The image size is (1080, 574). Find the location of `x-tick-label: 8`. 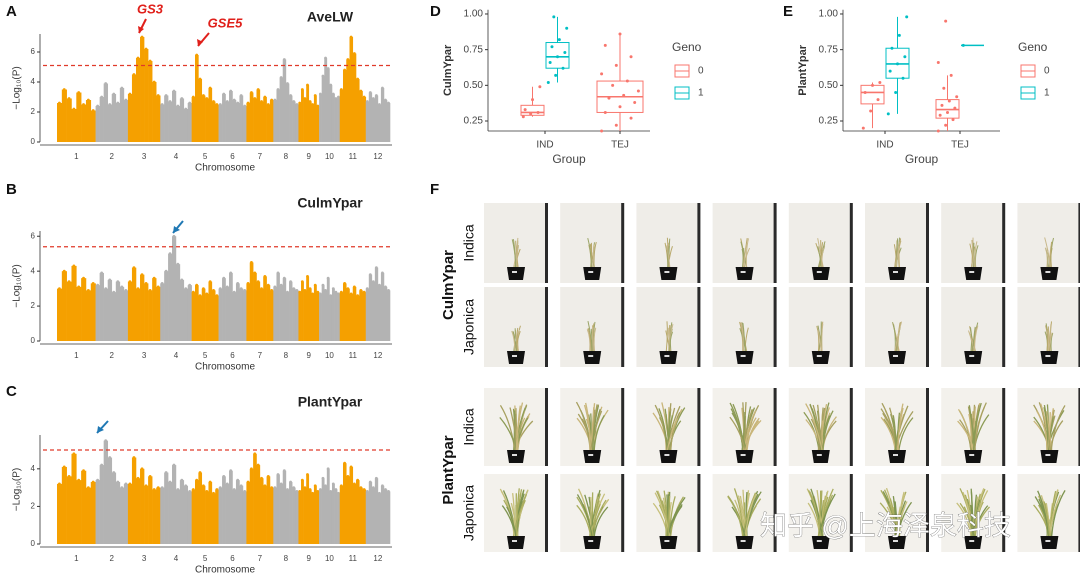

x-tick-label: 8 is located at coordinates (286, 558).